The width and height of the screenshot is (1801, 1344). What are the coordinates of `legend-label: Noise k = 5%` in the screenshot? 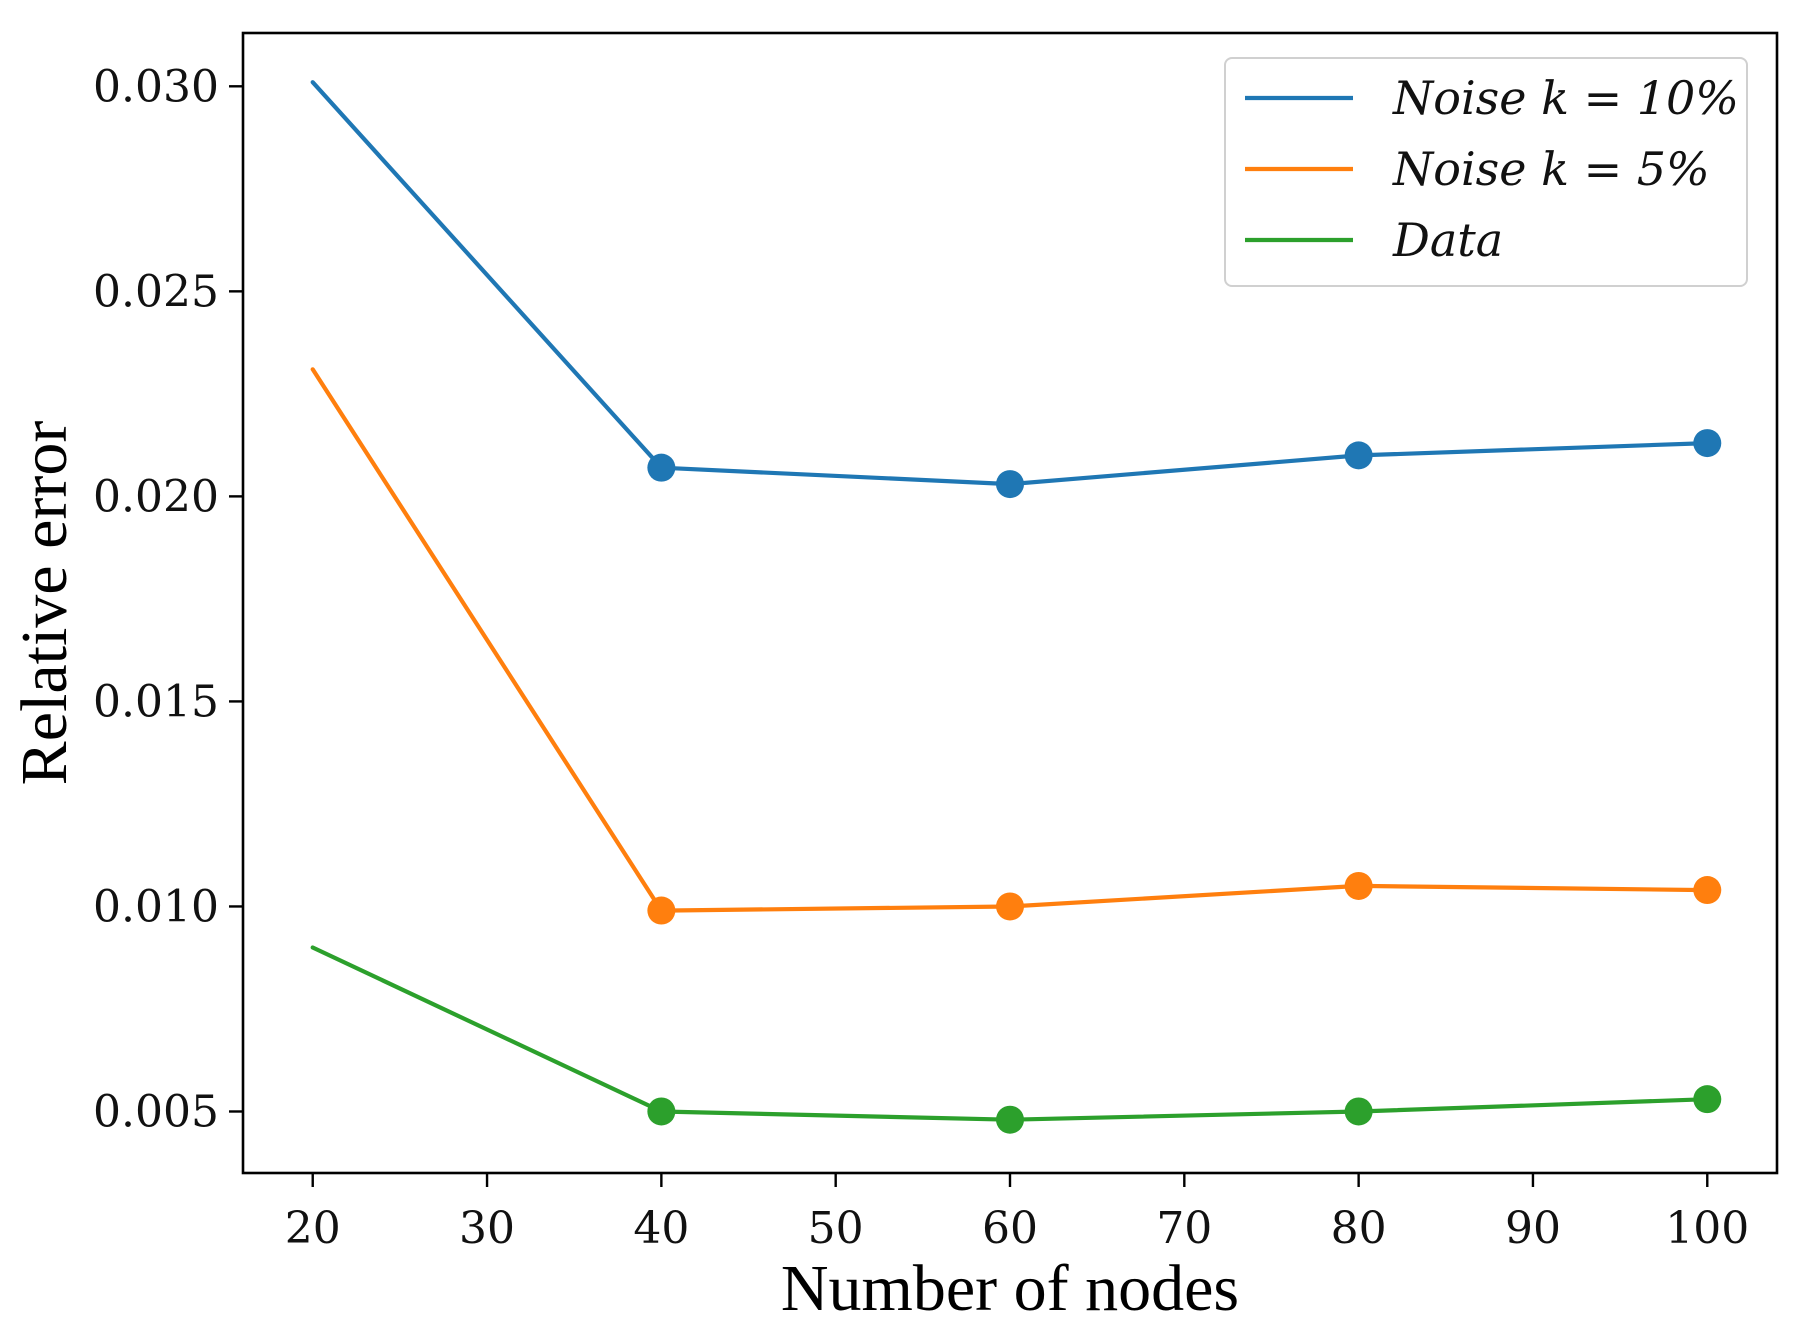 It's located at (1551, 169).